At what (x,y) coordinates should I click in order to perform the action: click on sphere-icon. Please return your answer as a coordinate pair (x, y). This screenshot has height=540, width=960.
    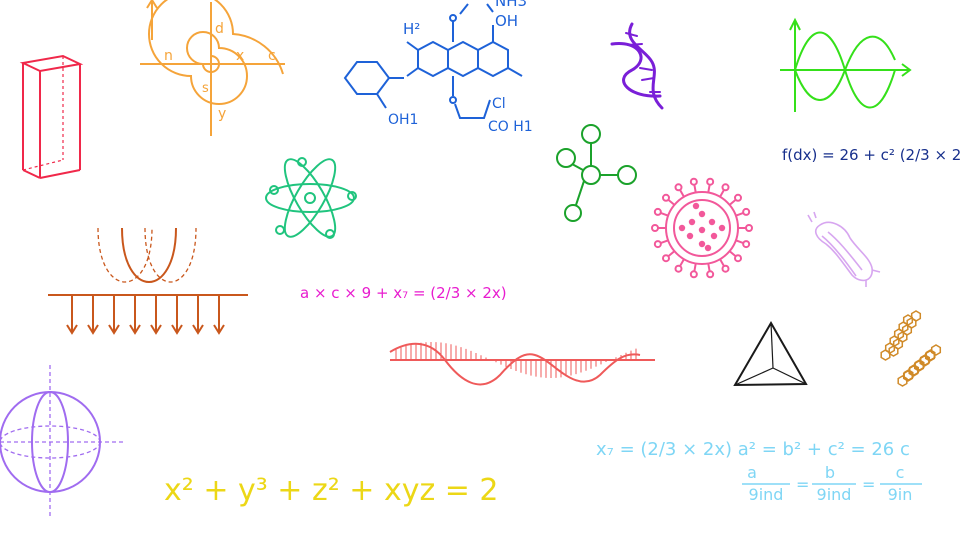
    Looking at the image, I should click on (62, 441).